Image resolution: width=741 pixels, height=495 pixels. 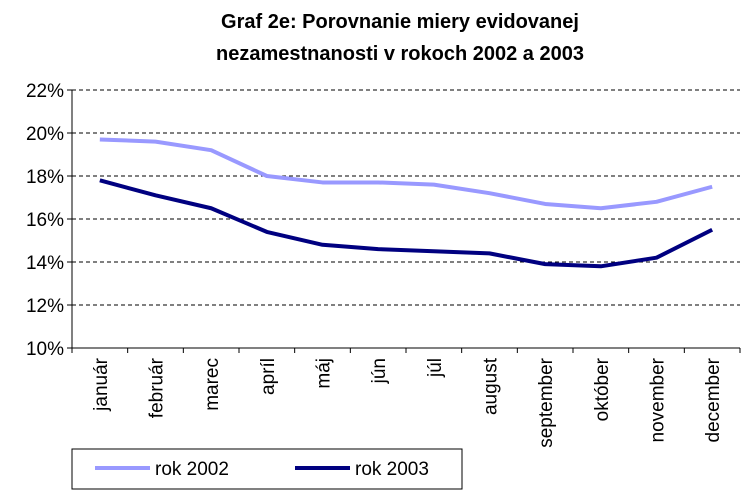 I want to click on legend-label: rok 2002, so click(x=192, y=469).